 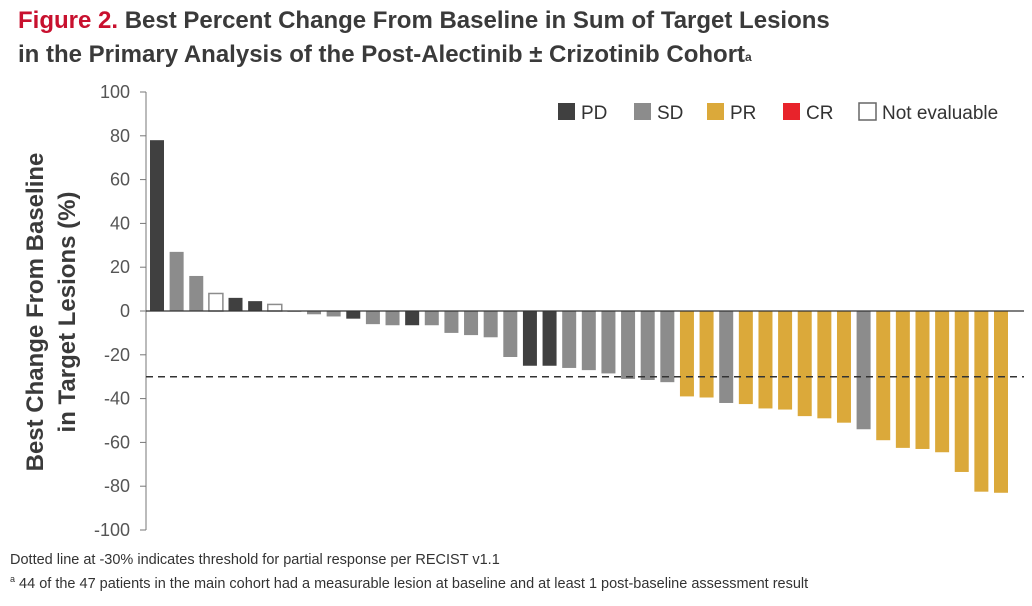 I want to click on y-axis: 100 80 60 40 20 0 -20 -40 -60 -80 -100, so click(x=120, y=311).